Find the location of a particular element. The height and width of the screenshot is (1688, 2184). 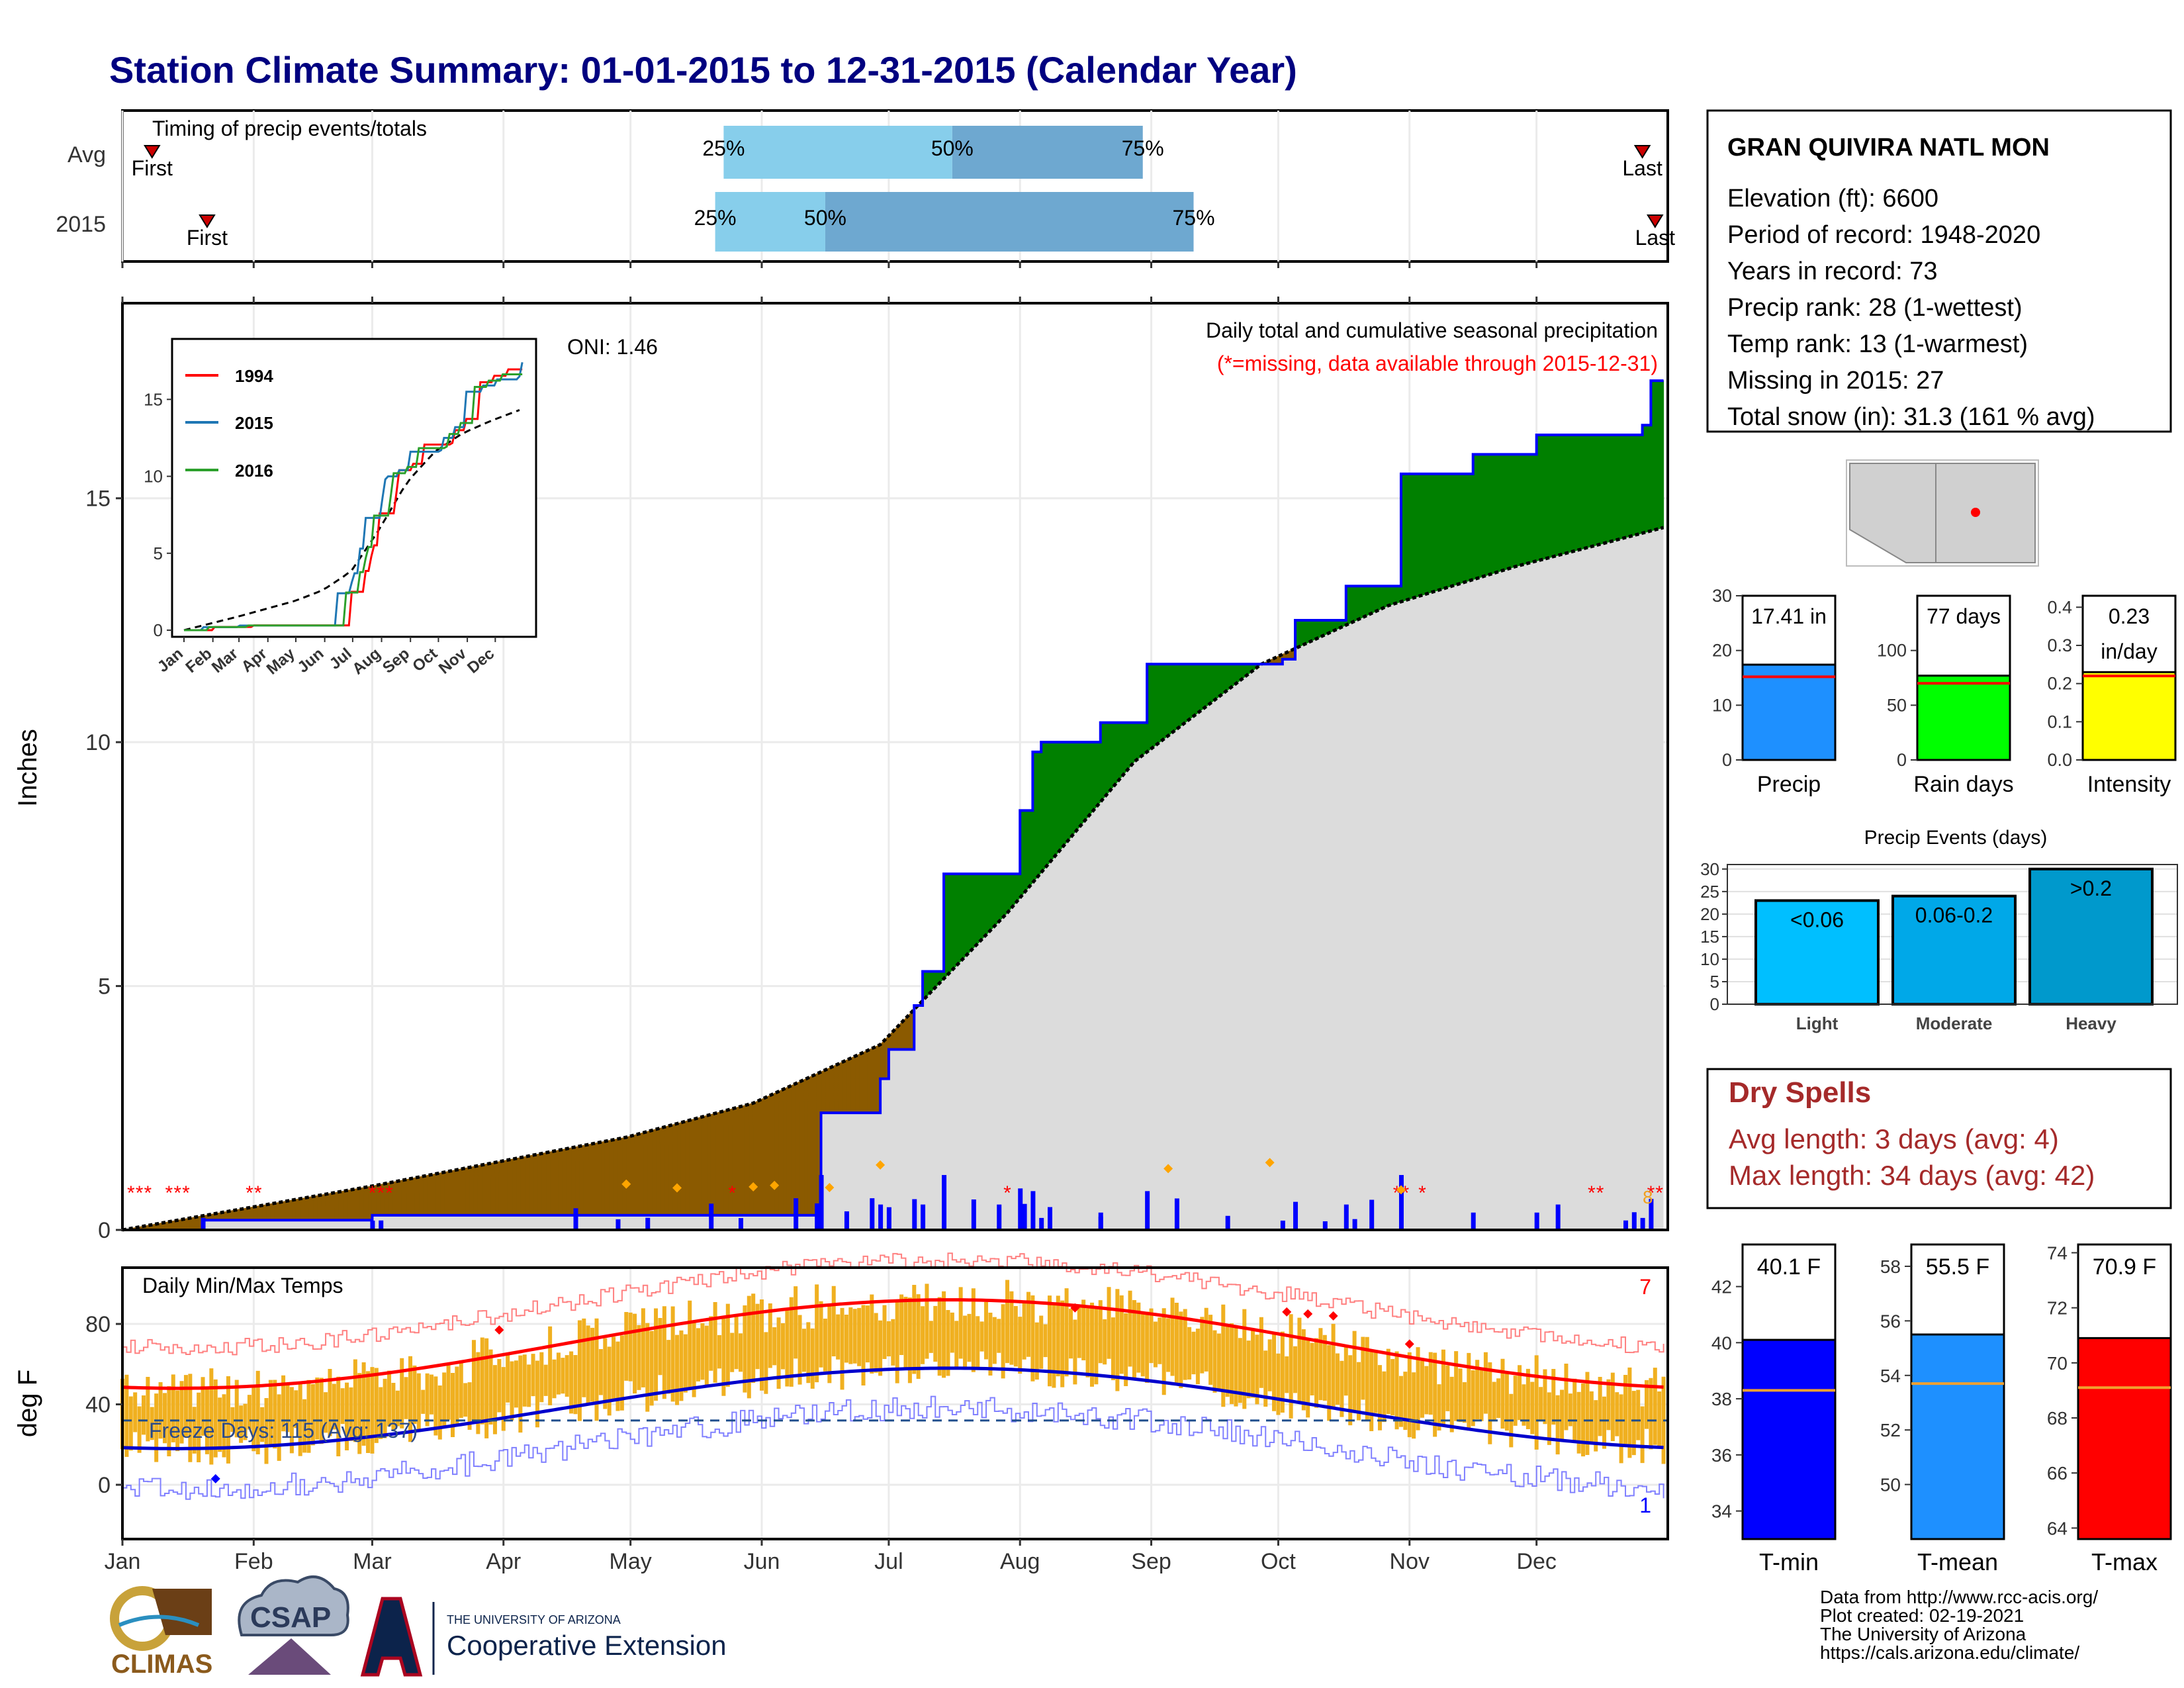

temp-gauge-y-tick-label: 52 is located at coordinates (1891, 1430).